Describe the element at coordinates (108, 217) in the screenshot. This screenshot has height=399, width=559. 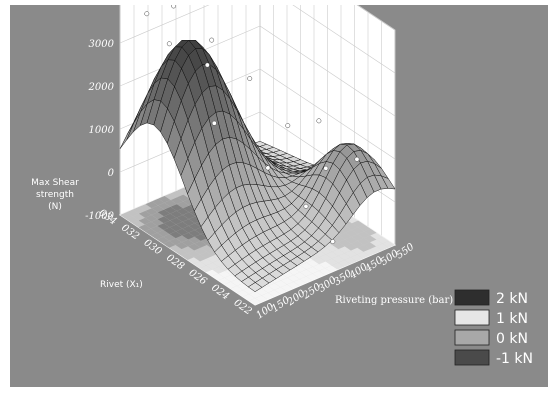
I see `rivet-tick-label: 034` at that location.